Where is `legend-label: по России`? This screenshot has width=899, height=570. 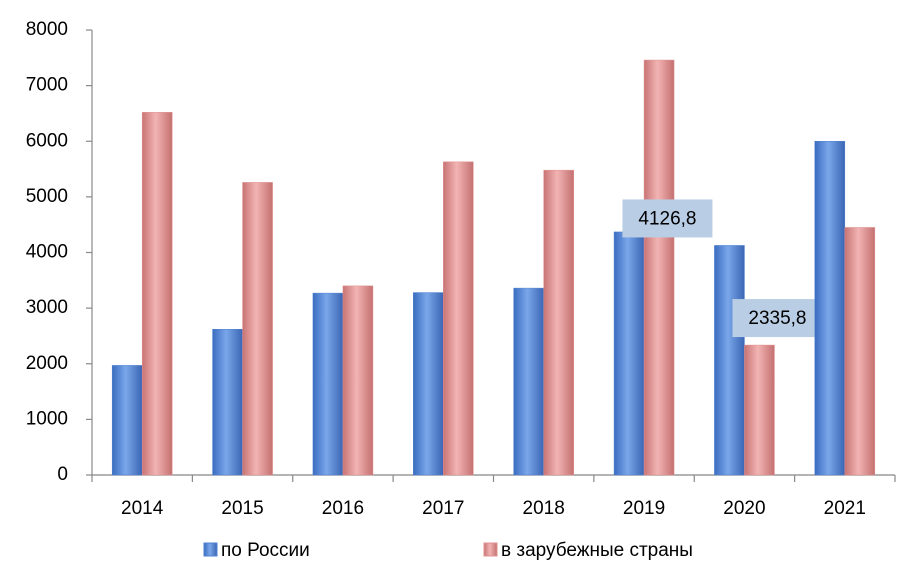
legend-label: по России is located at coordinates (265, 550).